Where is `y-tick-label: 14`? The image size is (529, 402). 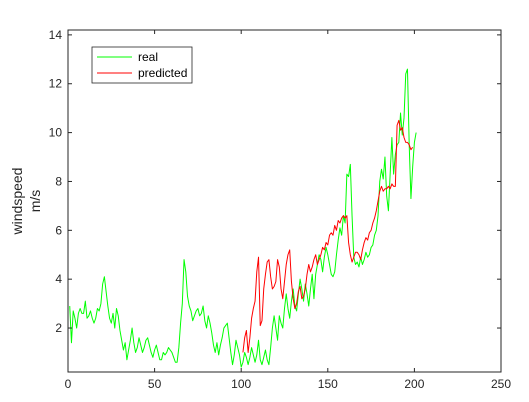 y-tick-label: 14 is located at coordinates (56, 35).